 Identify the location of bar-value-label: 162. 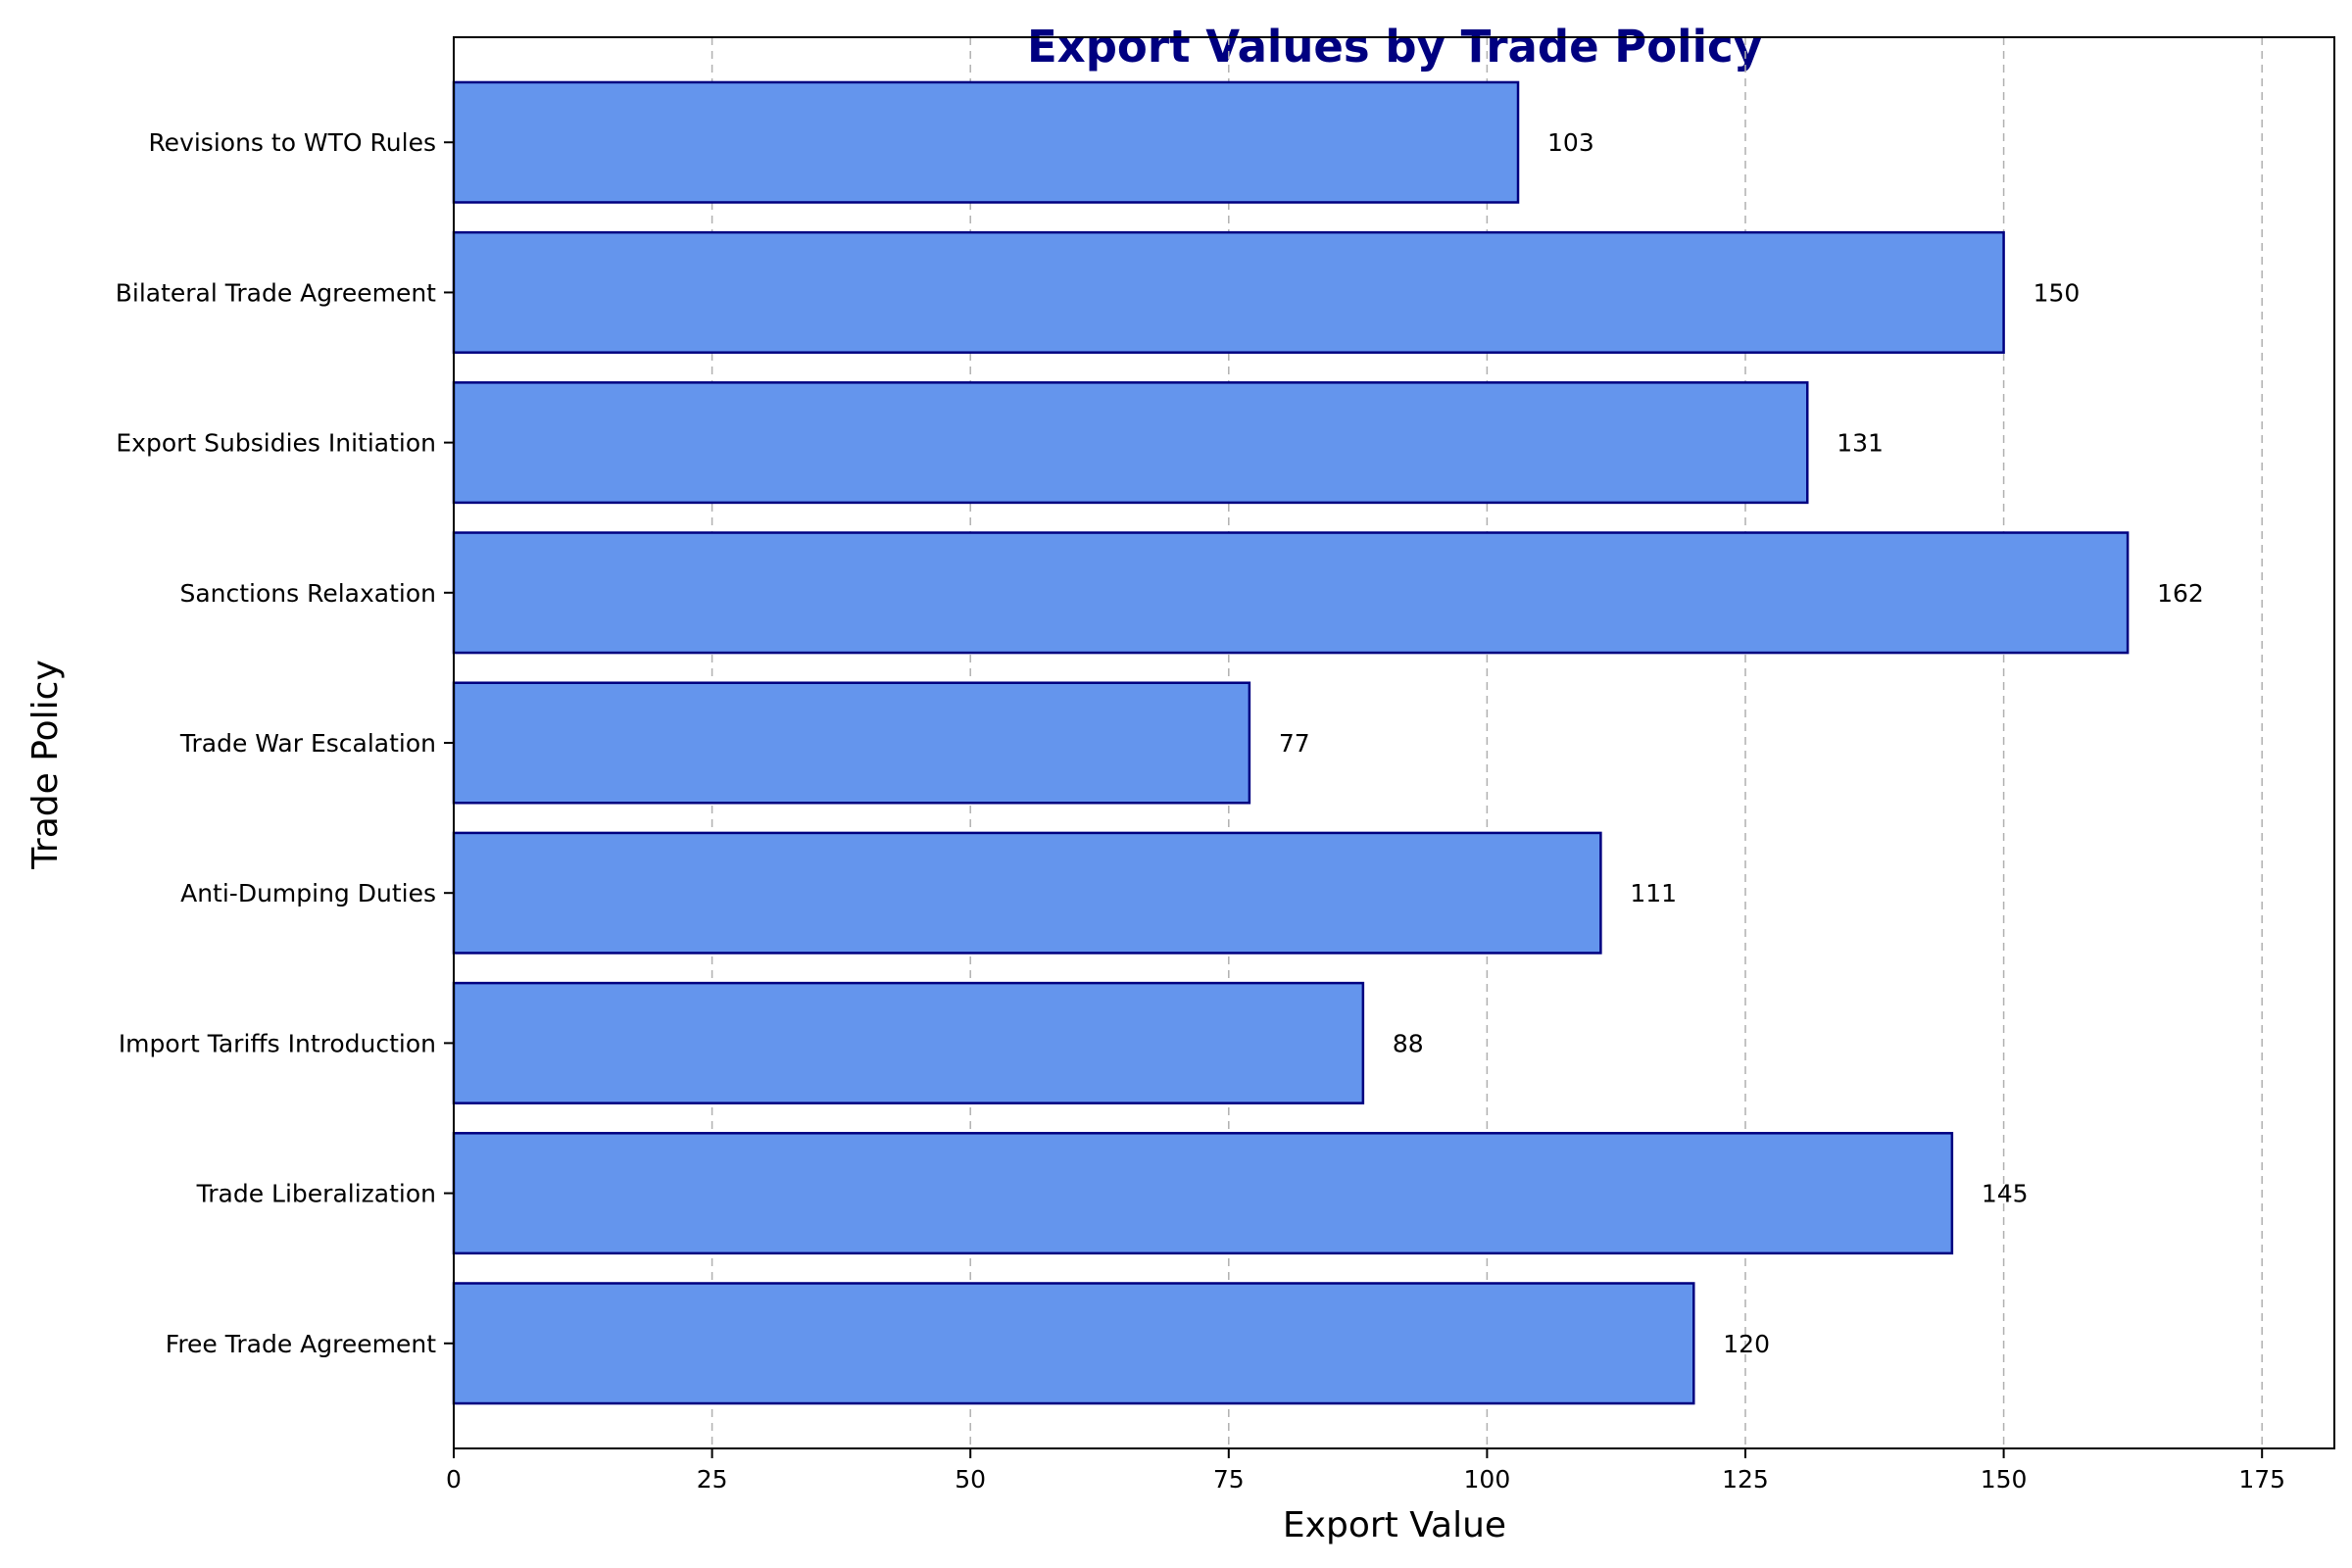
(2180, 593).